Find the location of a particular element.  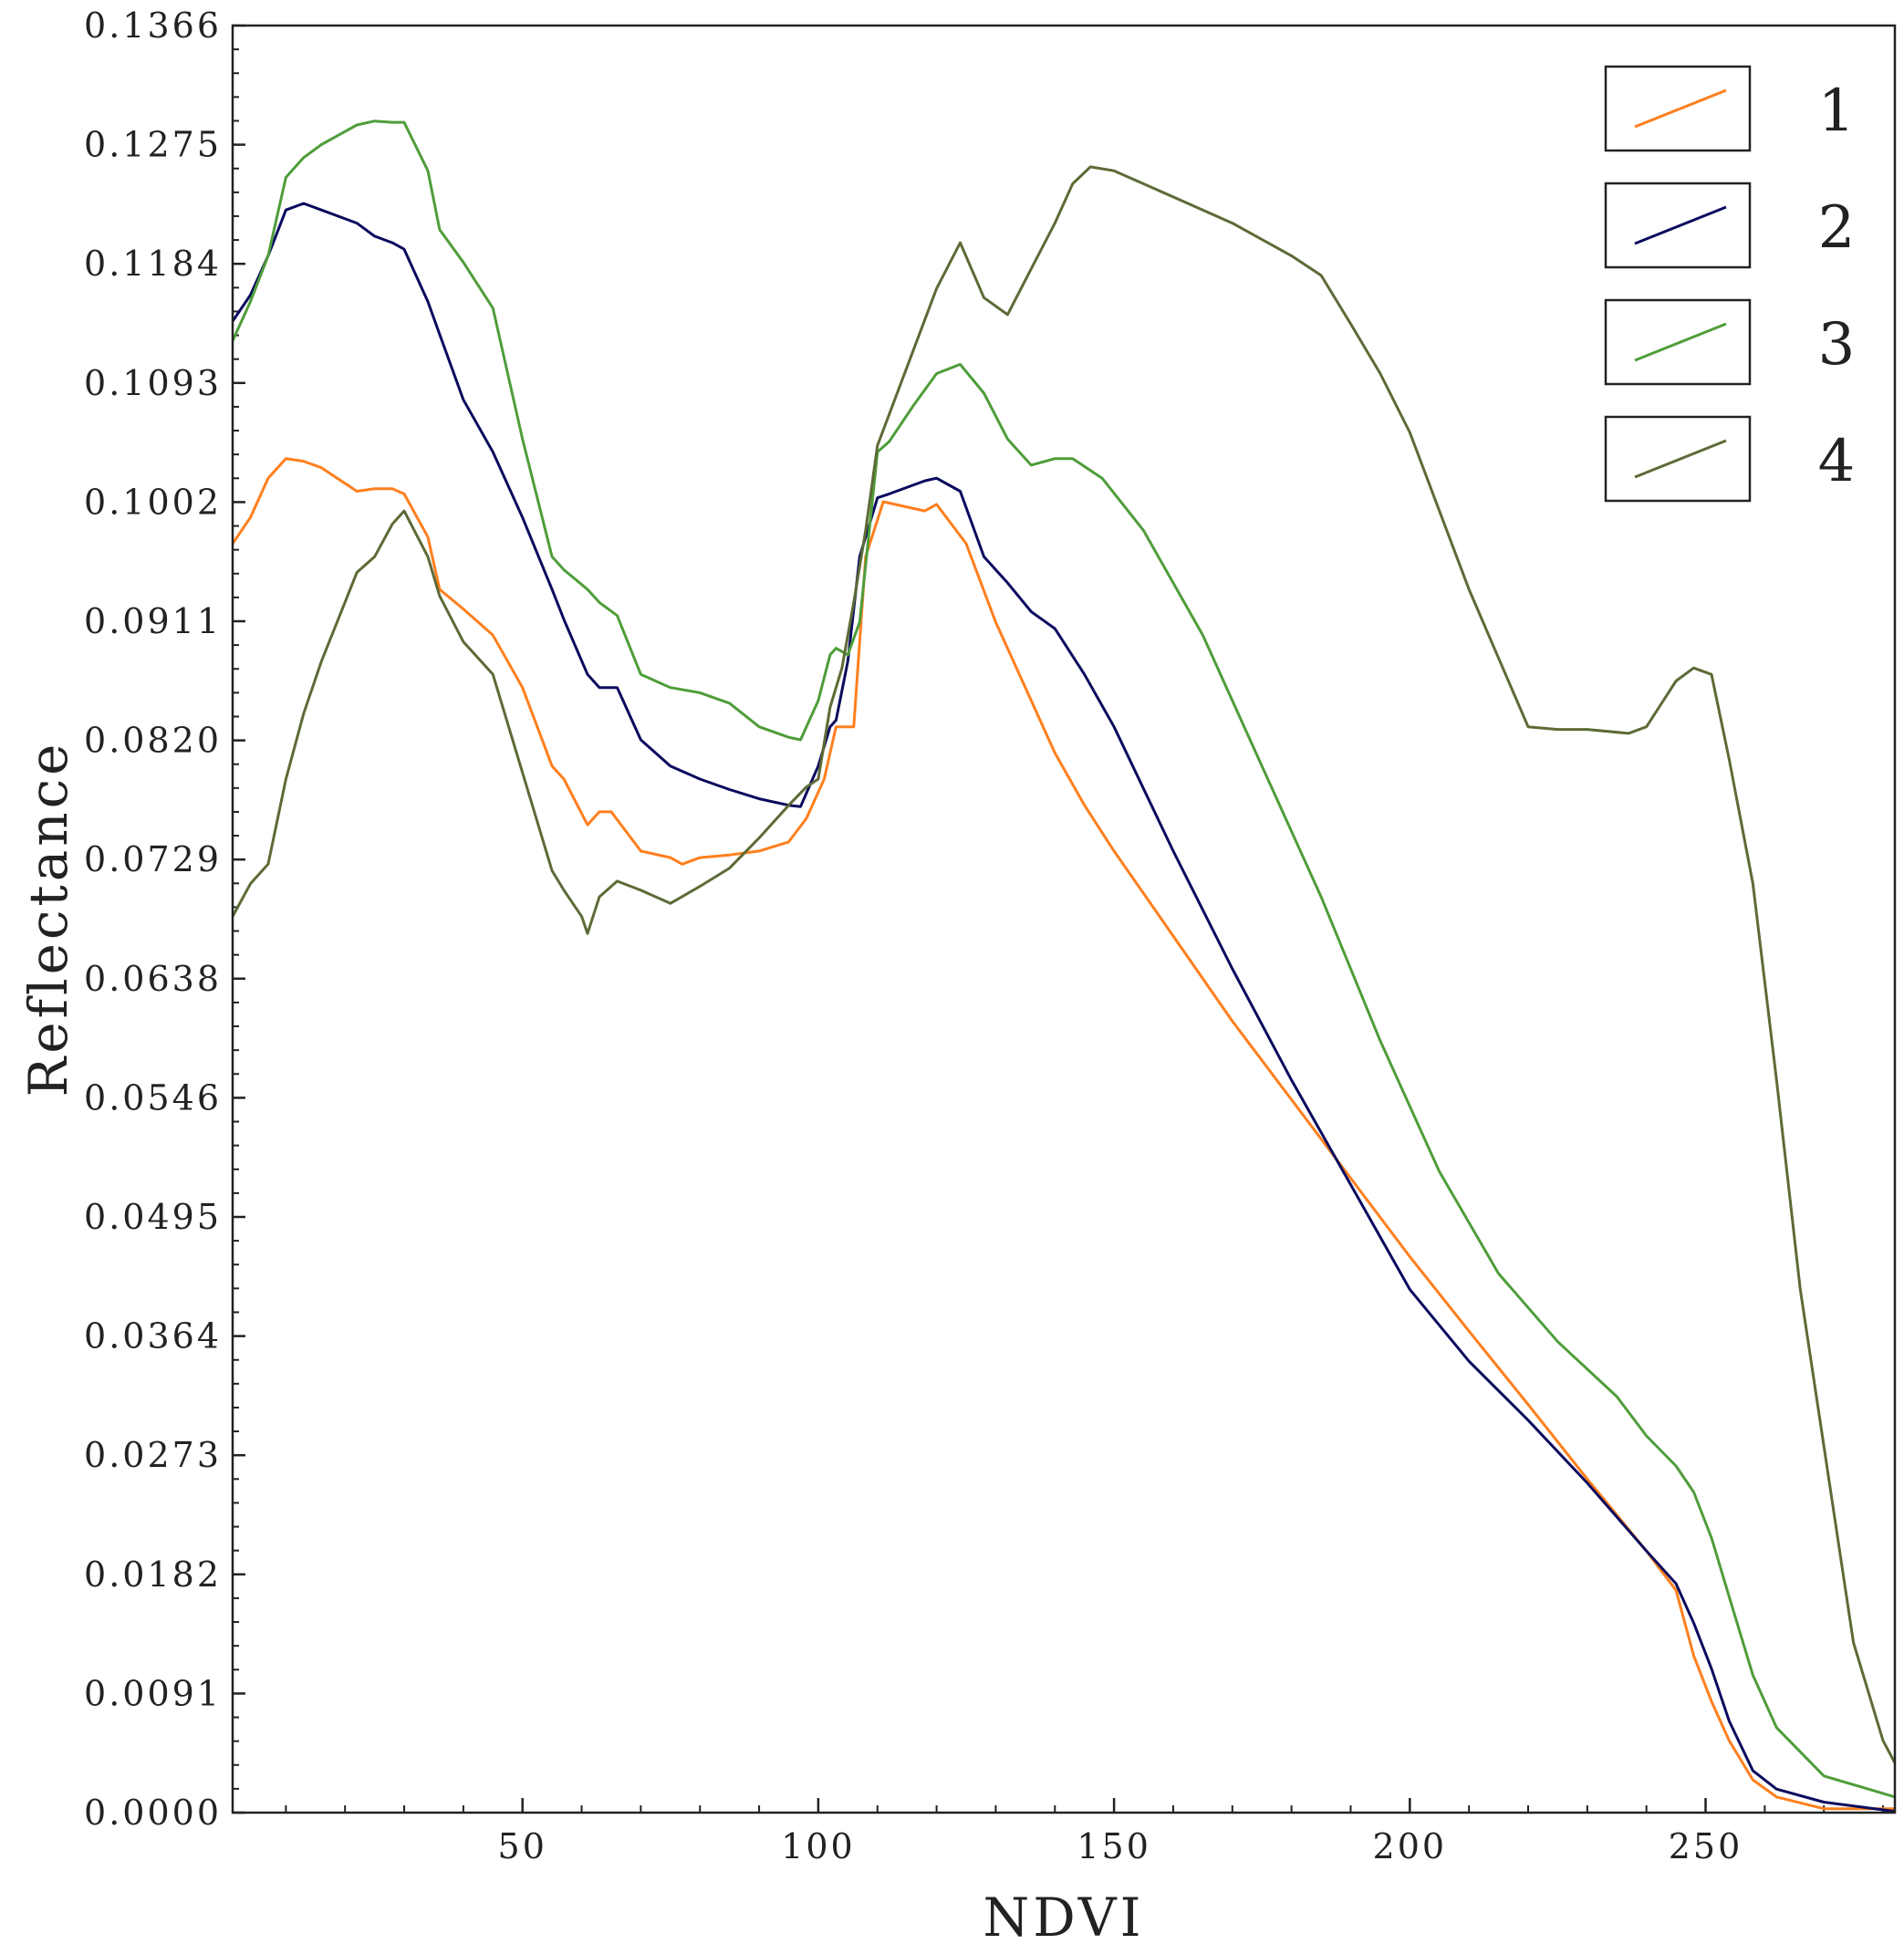

legend: 1 2 3 4 is located at coordinates (1730, 284).